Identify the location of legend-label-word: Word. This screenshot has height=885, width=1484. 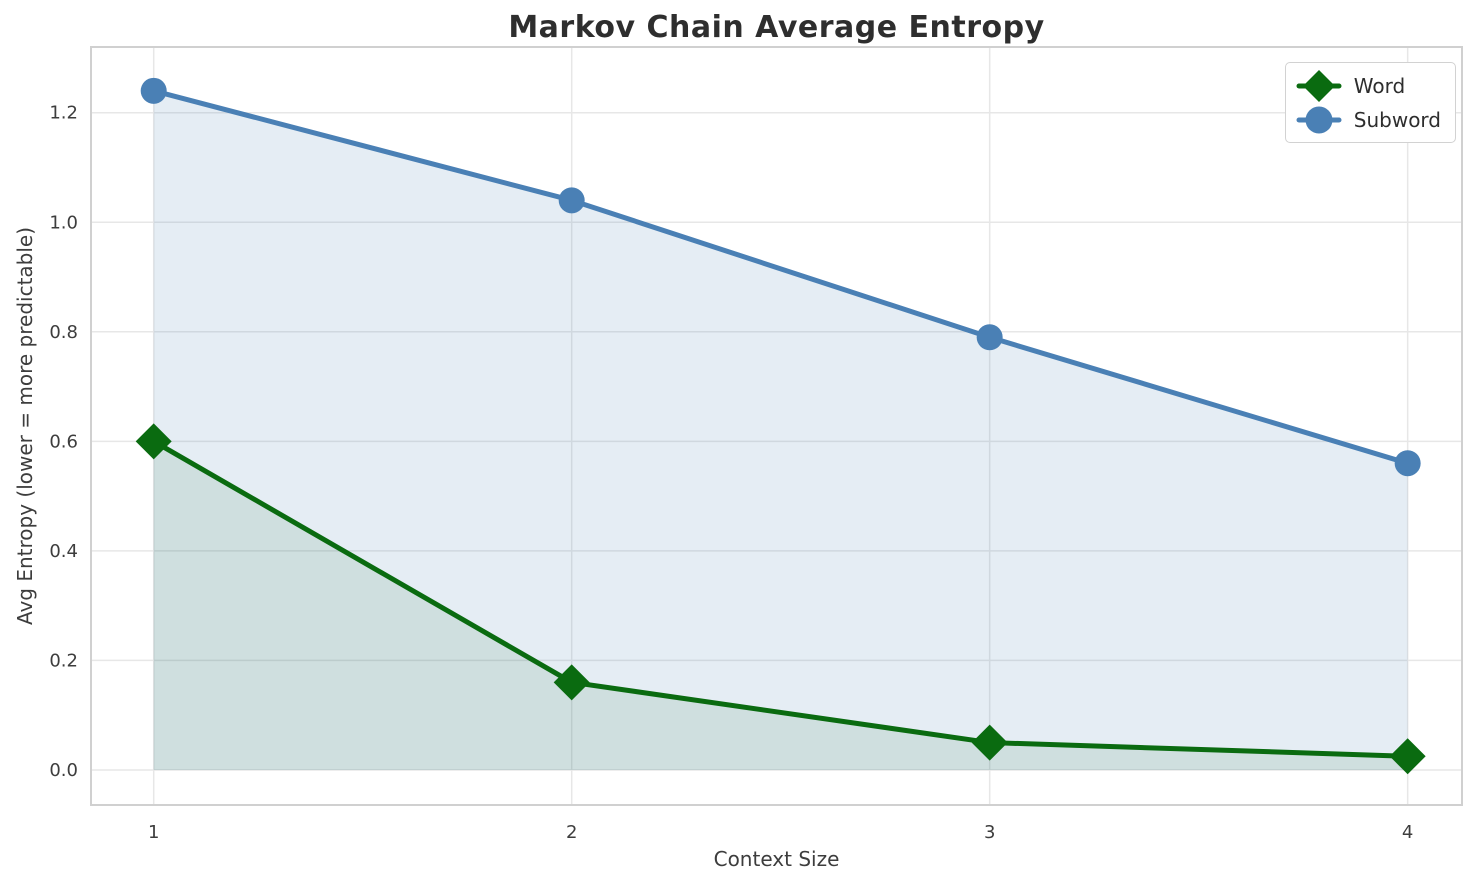
(1379, 85).